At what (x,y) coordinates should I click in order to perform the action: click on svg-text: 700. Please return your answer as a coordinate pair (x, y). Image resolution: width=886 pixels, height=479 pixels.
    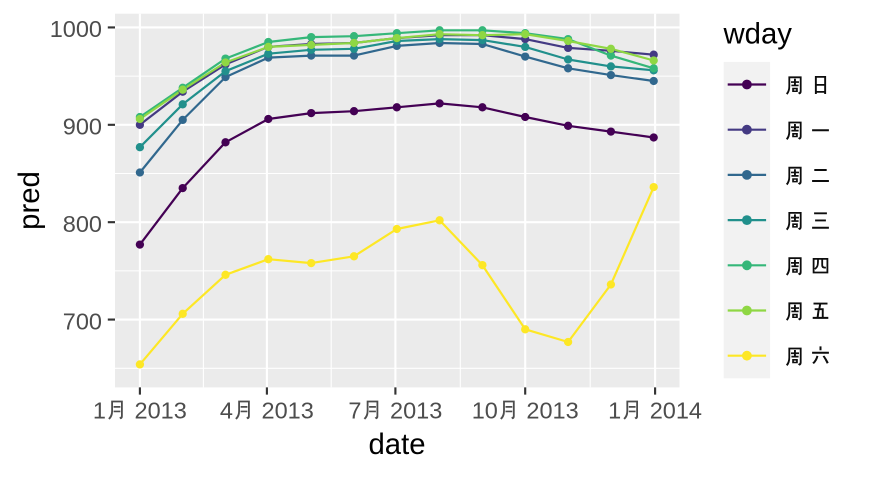
    Looking at the image, I should click on (82, 321).